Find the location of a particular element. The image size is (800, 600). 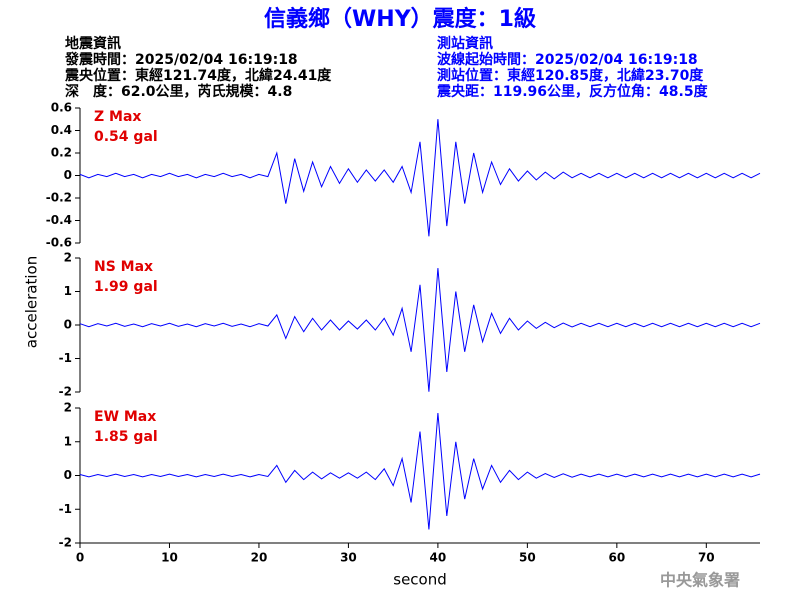

header-left: 深 度：62.0公里，芮氏規模：4.8 is located at coordinates (178, 91).